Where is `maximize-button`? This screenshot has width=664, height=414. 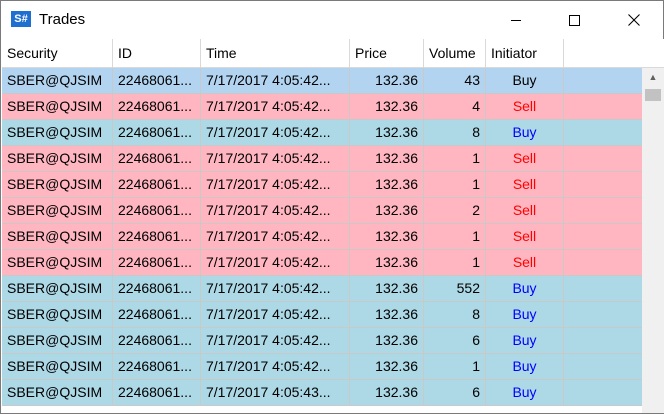
maximize-button is located at coordinates (574, 20).